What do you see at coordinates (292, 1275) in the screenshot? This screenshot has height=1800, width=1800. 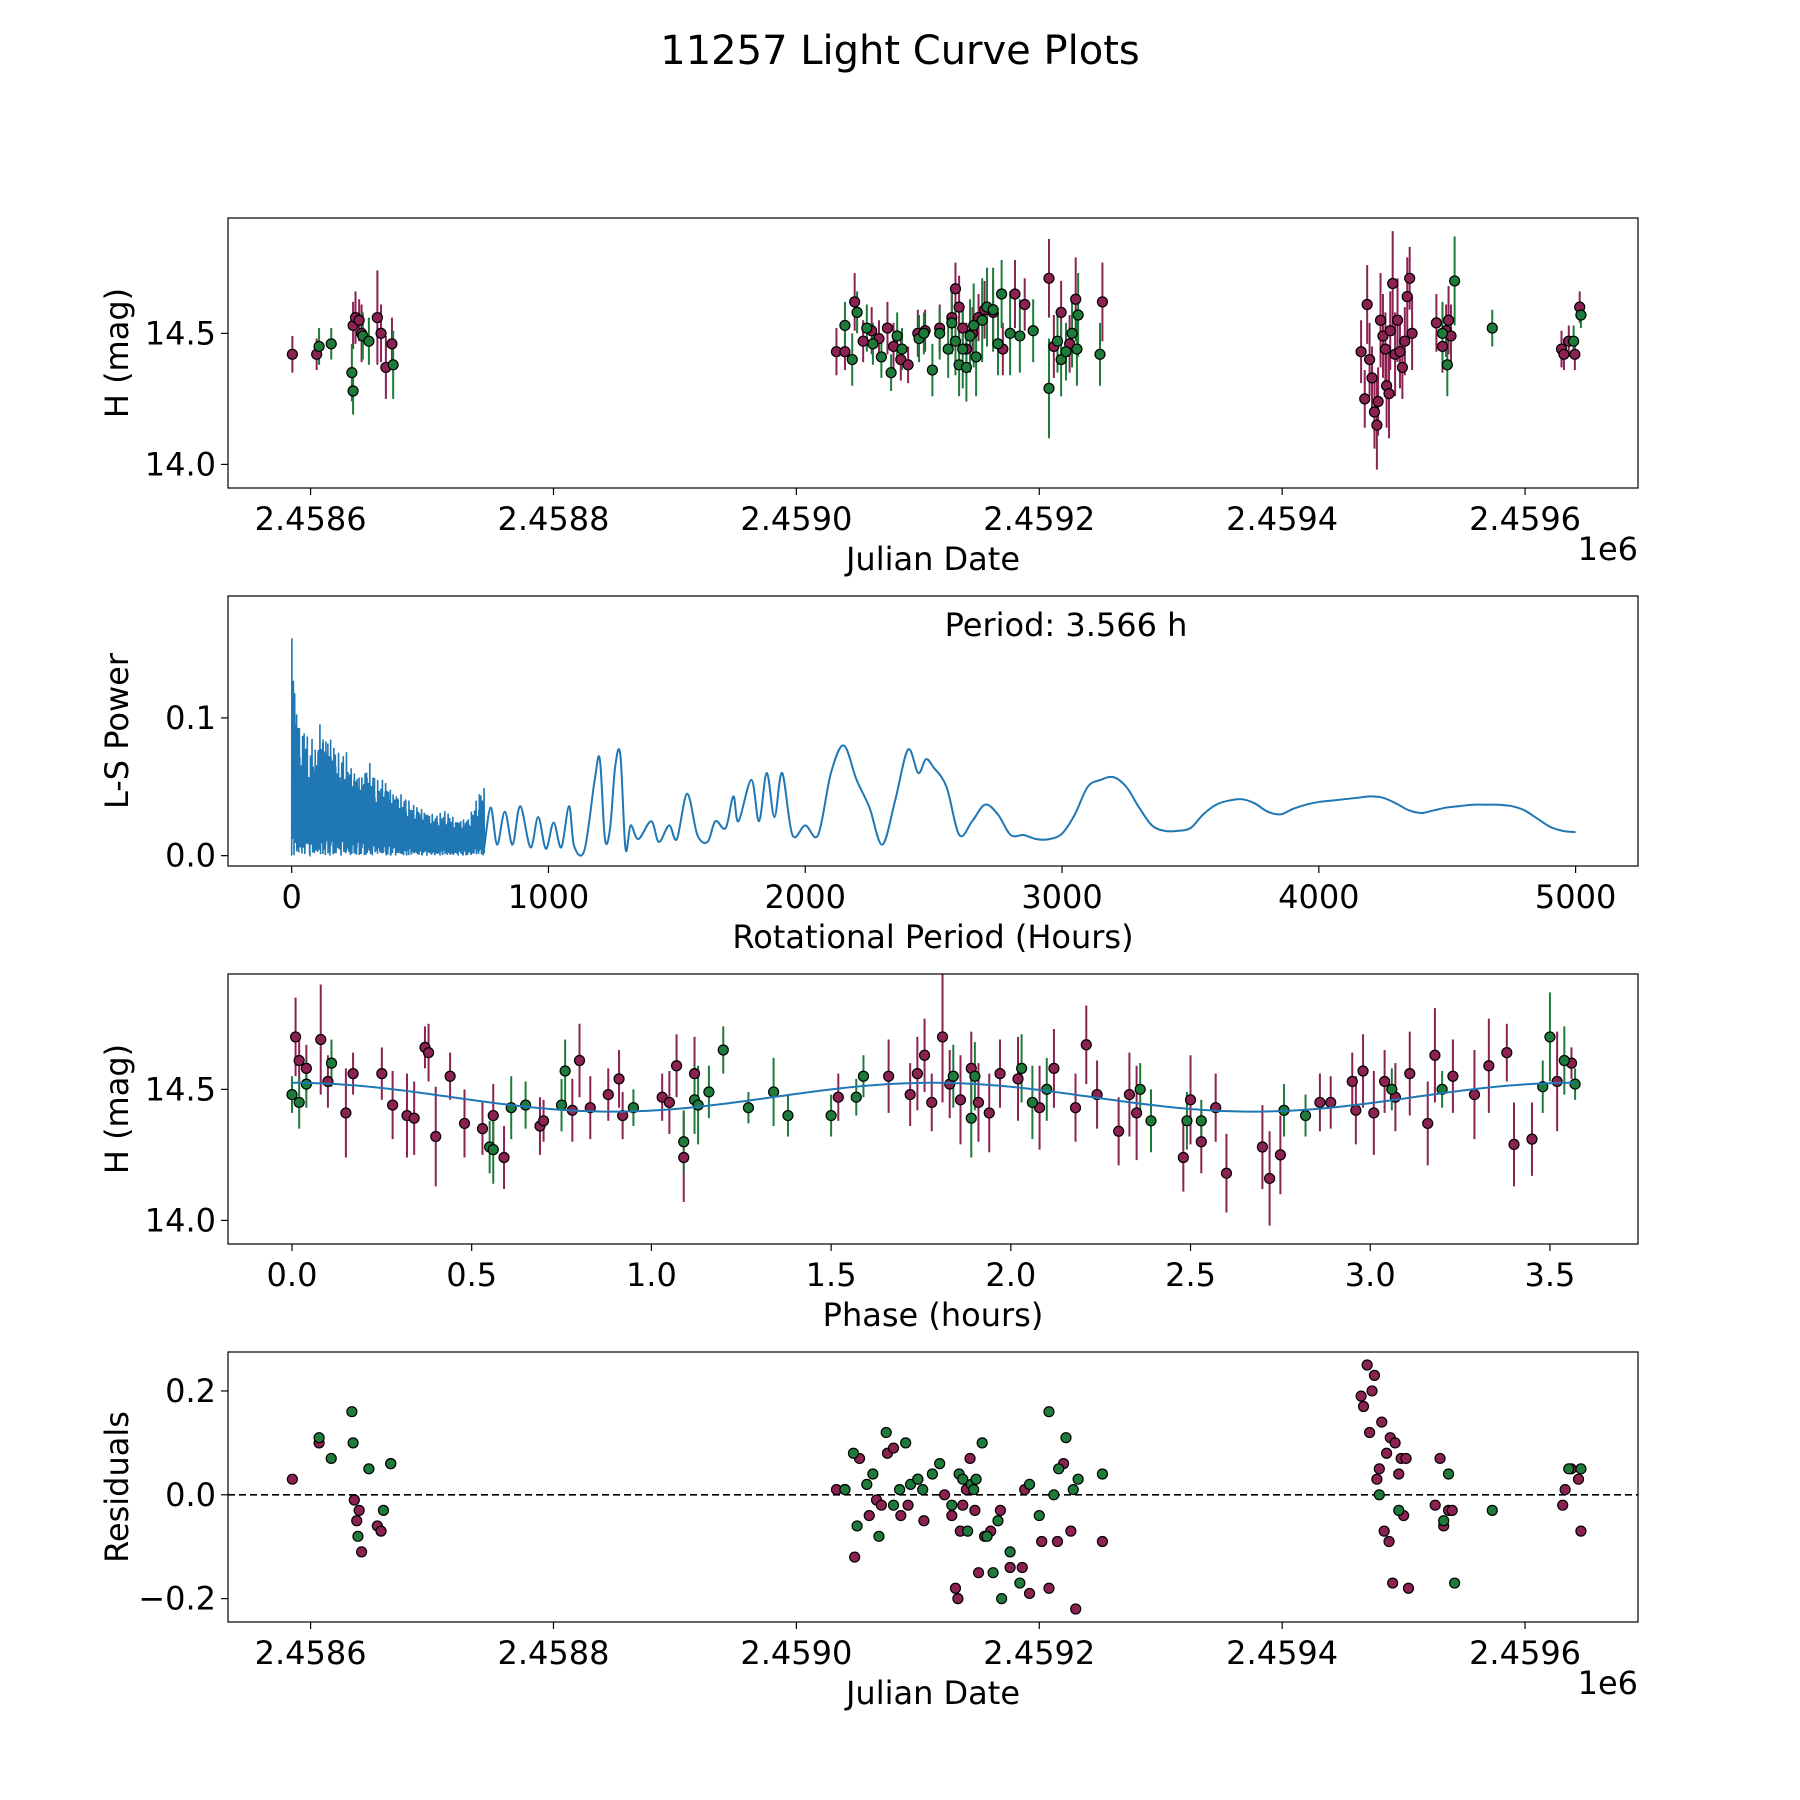 I see `x-tick-label: 0.0` at bounding box center [292, 1275].